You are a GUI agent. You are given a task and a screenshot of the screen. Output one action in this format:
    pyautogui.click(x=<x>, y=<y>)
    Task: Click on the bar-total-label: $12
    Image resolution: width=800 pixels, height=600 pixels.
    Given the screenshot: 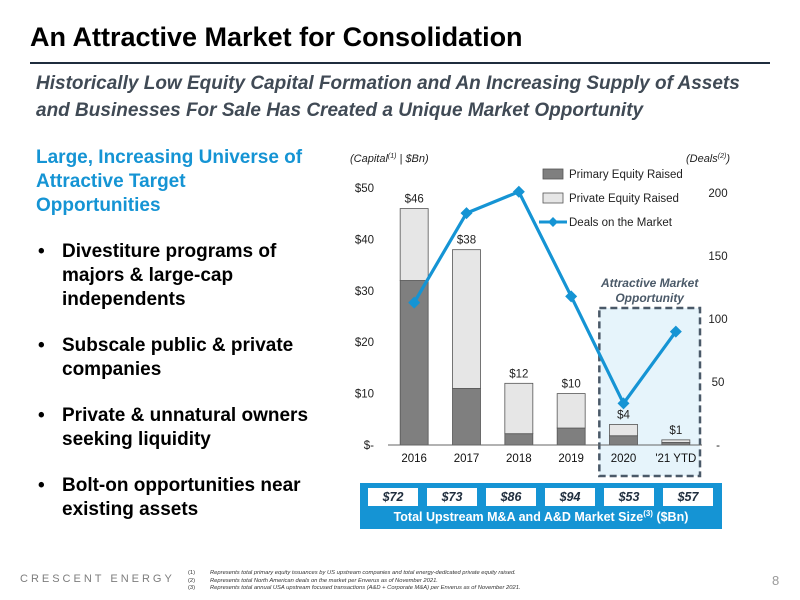 What is the action you would take?
    pyautogui.click(x=518, y=374)
    